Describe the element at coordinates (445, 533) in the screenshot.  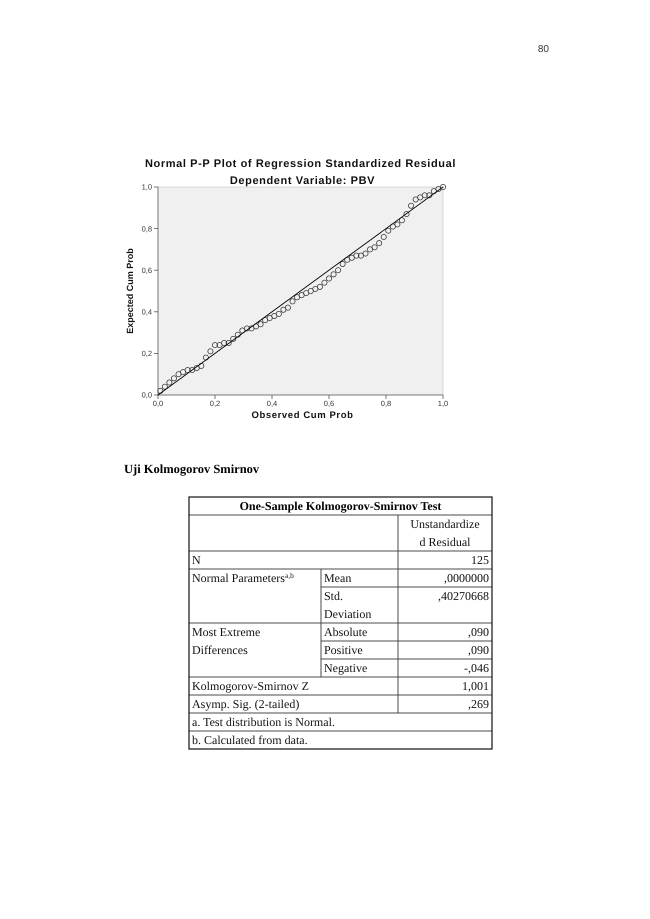
I see `text: Unstandardize d Residual` at that location.